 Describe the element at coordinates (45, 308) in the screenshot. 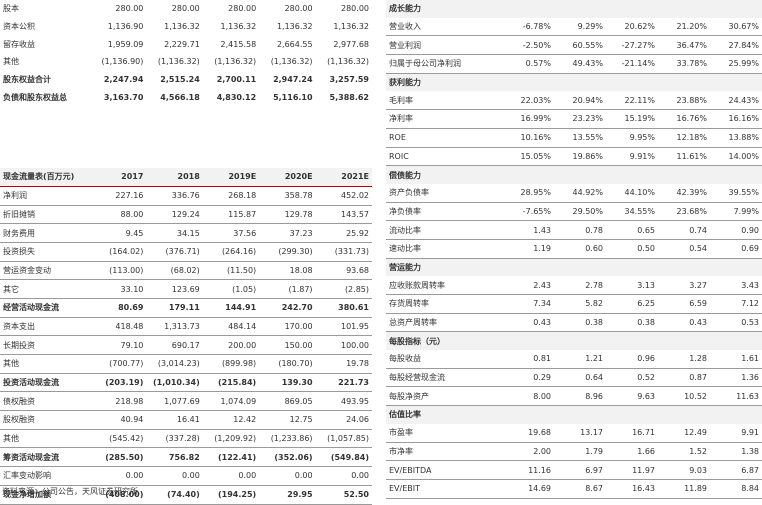

I see `row-label: 经营活动现金流` at that location.